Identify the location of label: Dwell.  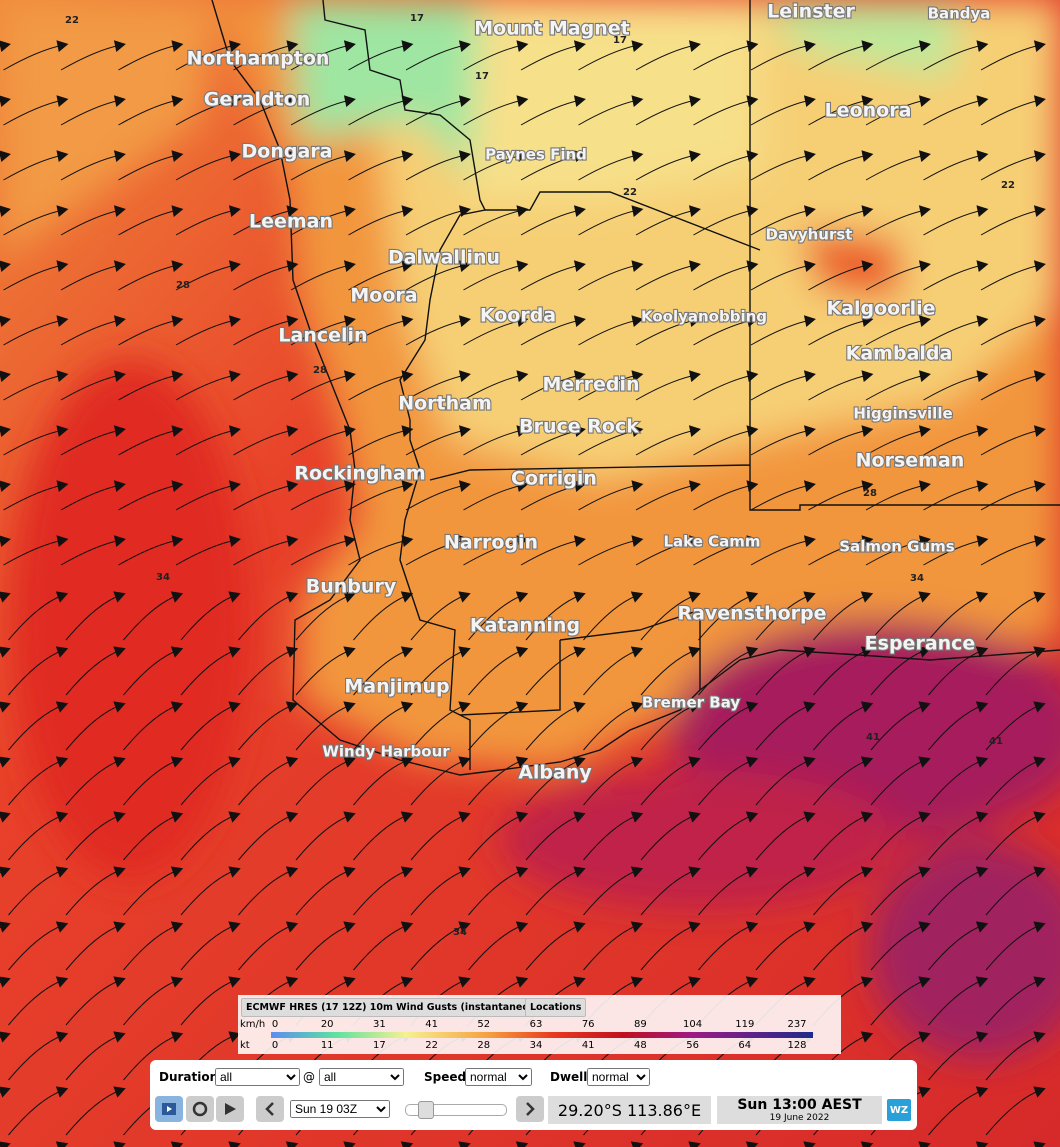
(569, 1077).